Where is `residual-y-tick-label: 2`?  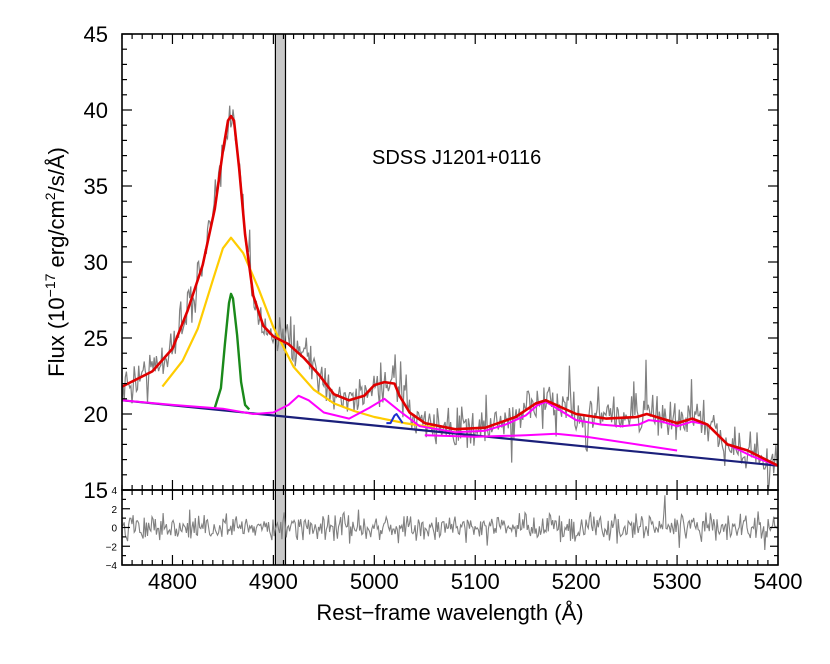
residual-y-tick-label: 2 is located at coordinates (114, 510).